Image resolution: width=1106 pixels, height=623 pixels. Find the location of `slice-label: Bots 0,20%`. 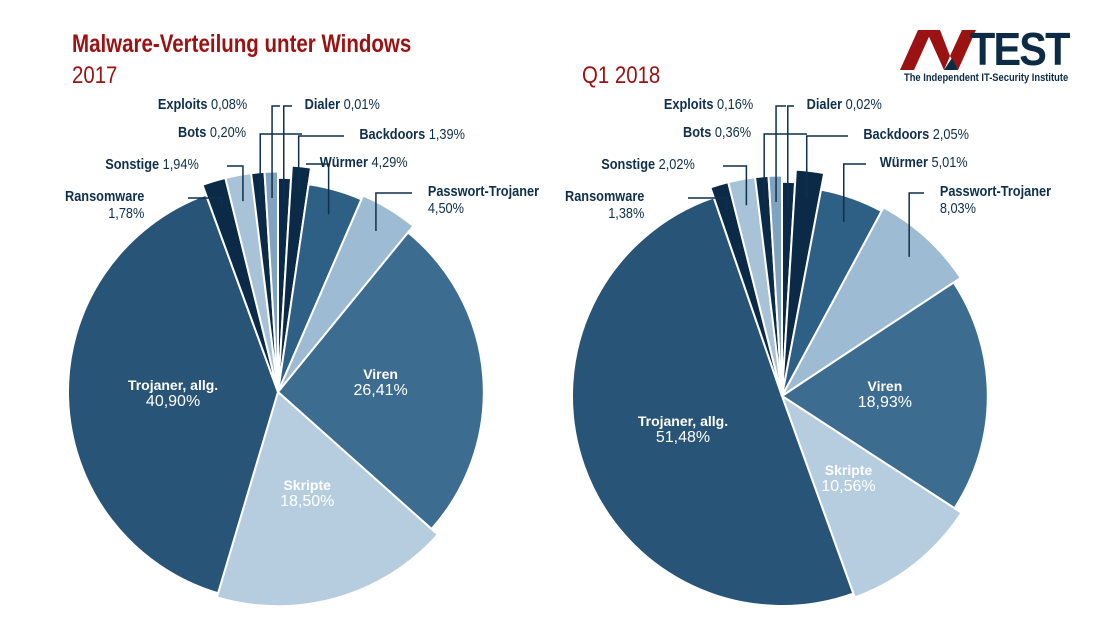

slice-label: Bots 0,20% is located at coordinates (212, 132).